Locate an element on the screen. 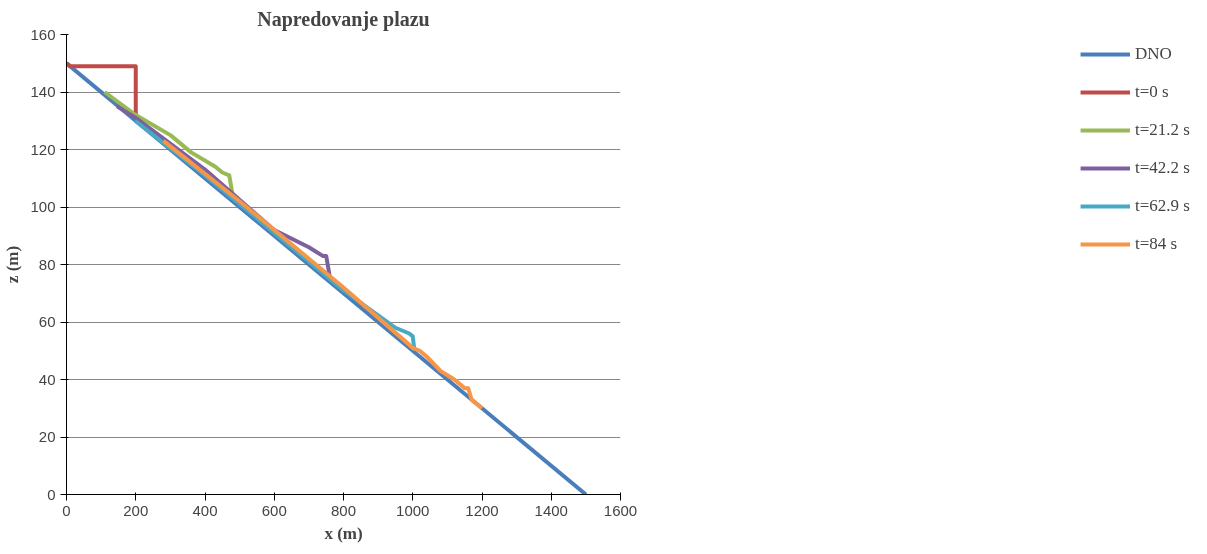 The width and height of the screenshot is (1207, 554). x-tick-label: 400 is located at coordinates (205, 510).